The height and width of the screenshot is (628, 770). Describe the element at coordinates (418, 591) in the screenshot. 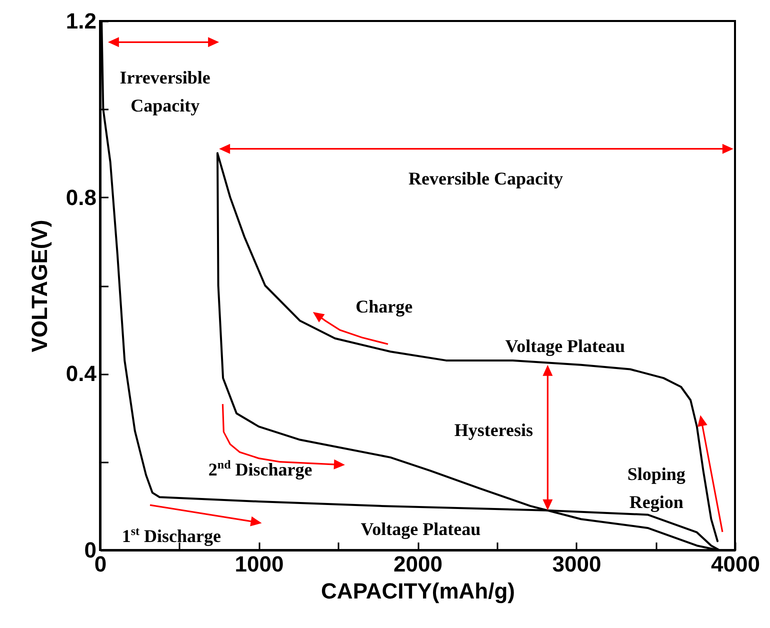

I see `x-axis-title: CAPACITY(mAh/g)` at that location.